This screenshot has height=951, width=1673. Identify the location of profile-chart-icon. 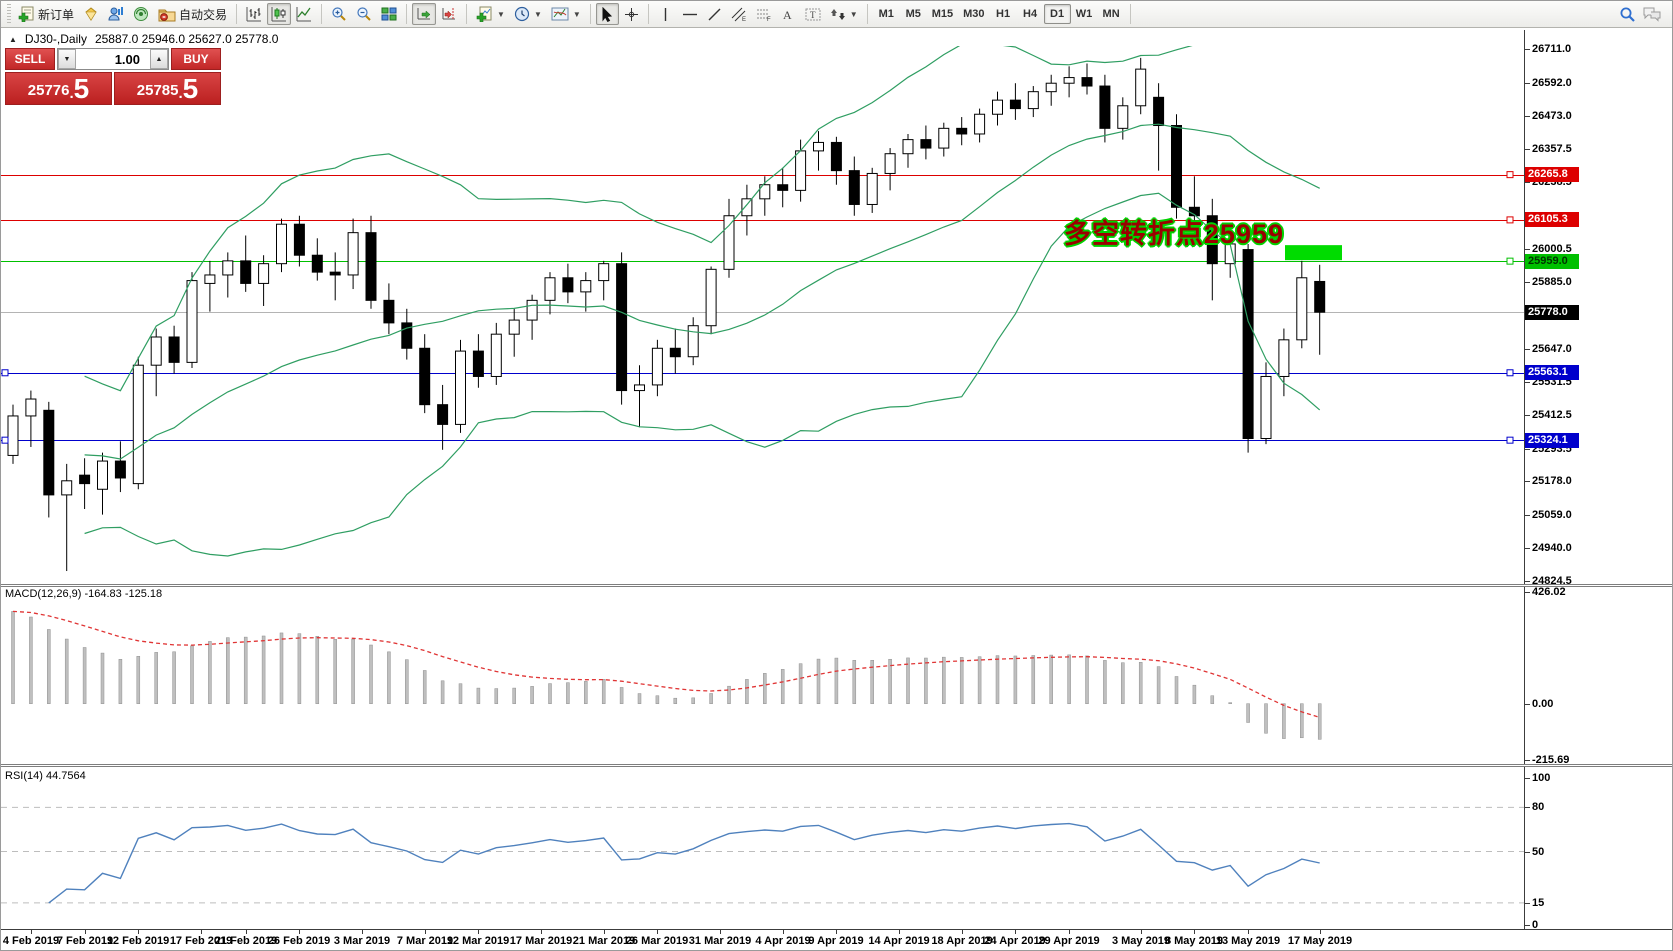
(116, 14).